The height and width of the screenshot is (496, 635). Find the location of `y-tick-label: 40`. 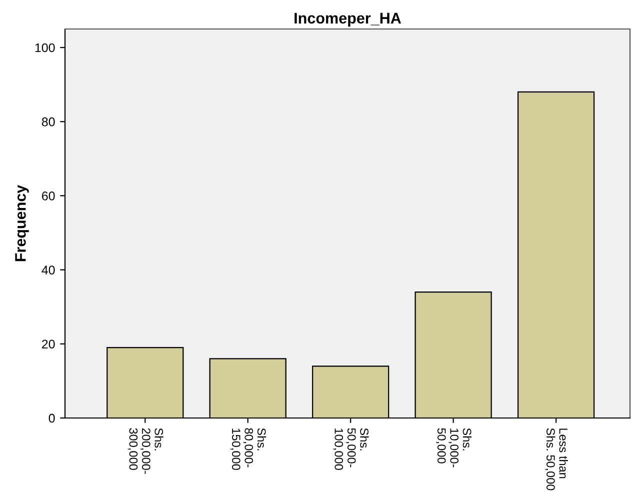

y-tick-label: 40 is located at coordinates (48, 270).